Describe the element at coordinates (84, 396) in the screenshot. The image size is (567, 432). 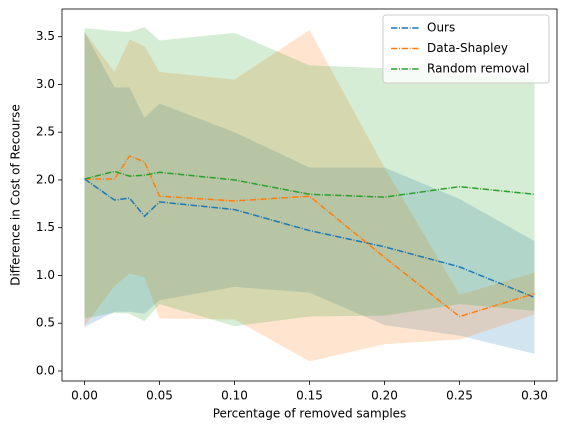
I see `x-tick-label: 0.00` at that location.